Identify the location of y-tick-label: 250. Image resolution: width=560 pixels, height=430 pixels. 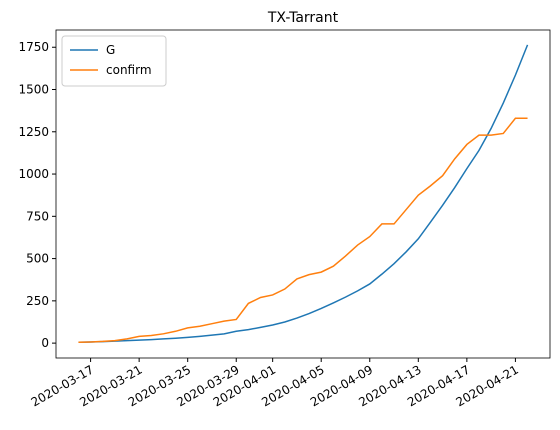
(37, 301).